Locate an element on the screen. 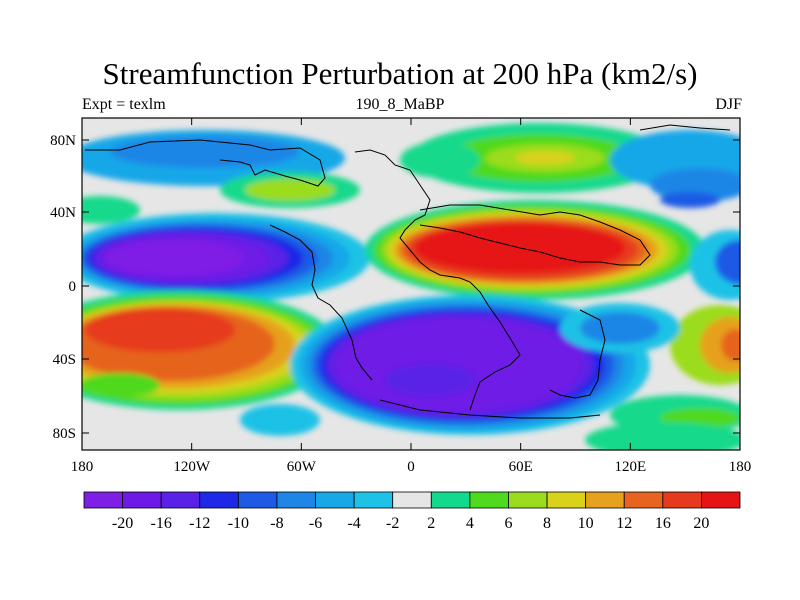 This screenshot has width=800, height=600. lon-tick-label: 120E is located at coordinates (630, 467).